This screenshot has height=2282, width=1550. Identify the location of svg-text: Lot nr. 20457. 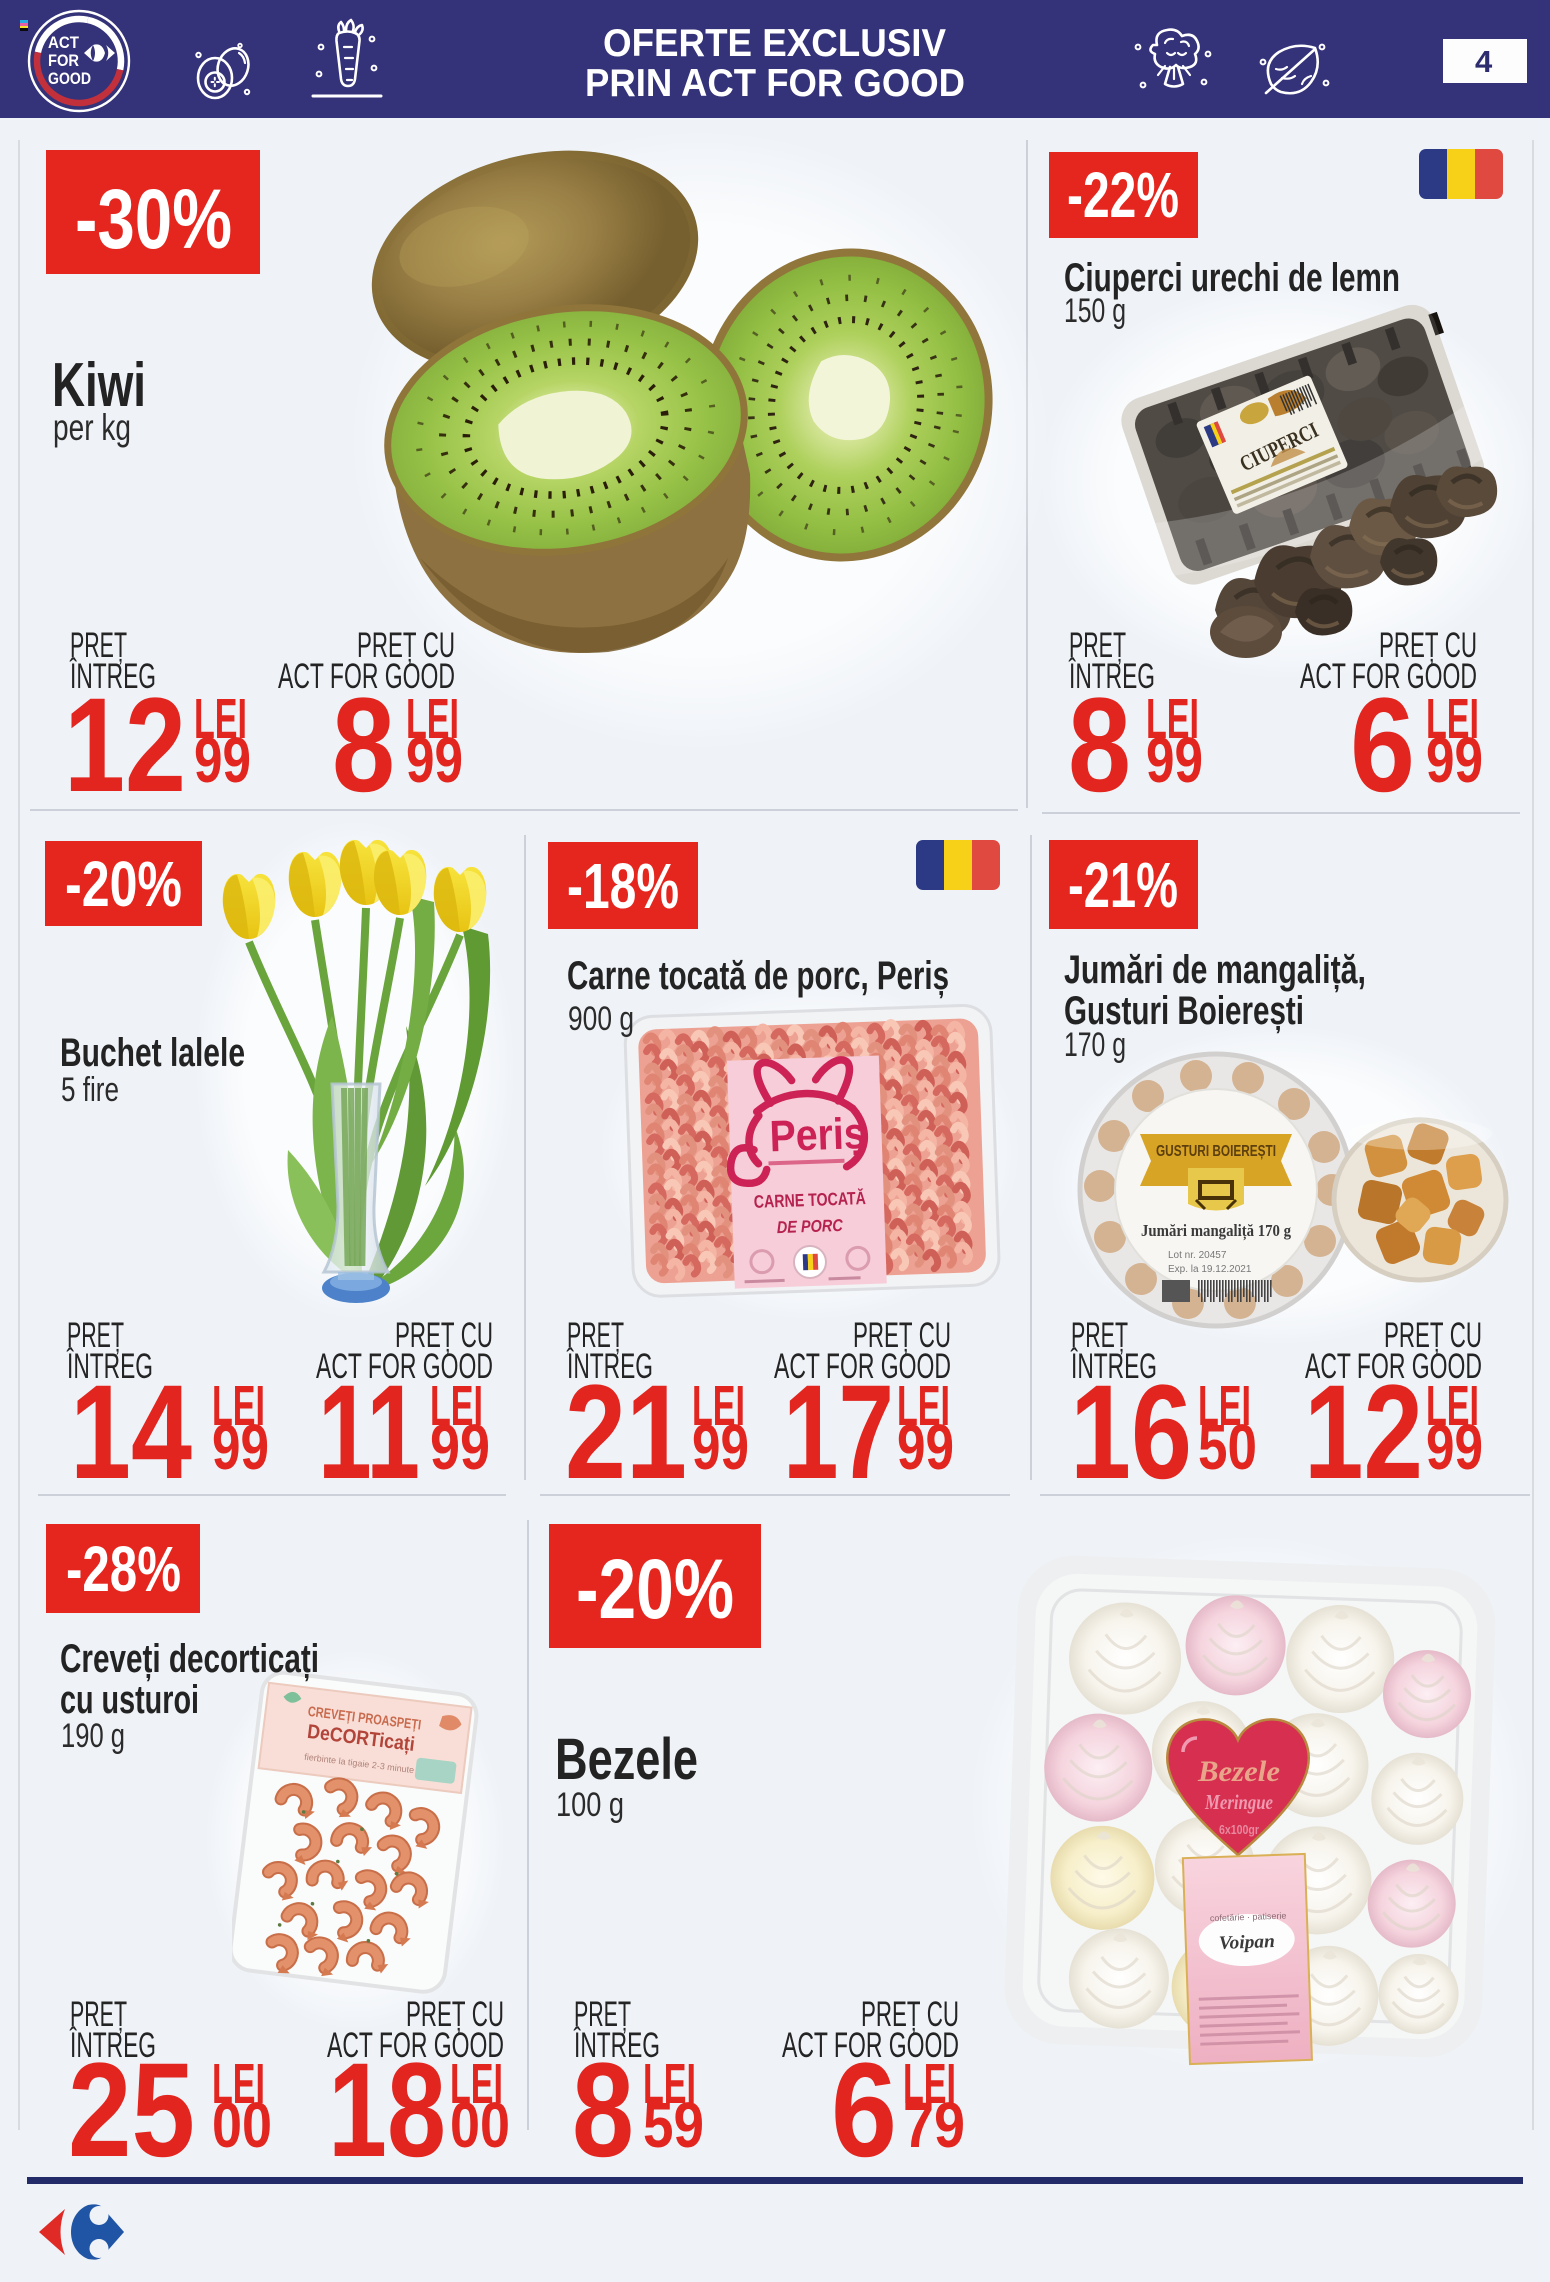
(1197, 1255).